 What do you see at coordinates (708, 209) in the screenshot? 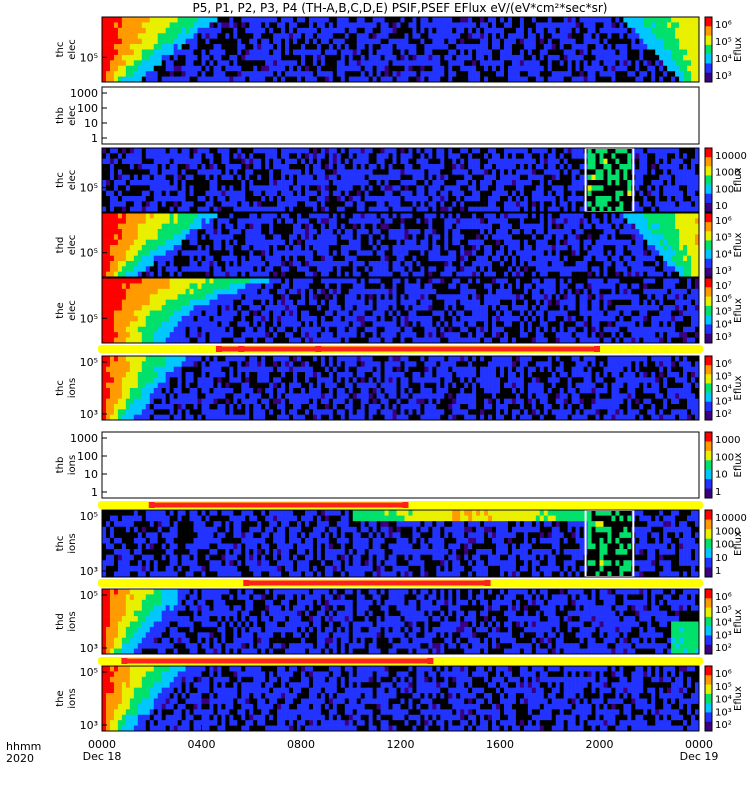
I see `colorbar-step` at bounding box center [708, 209].